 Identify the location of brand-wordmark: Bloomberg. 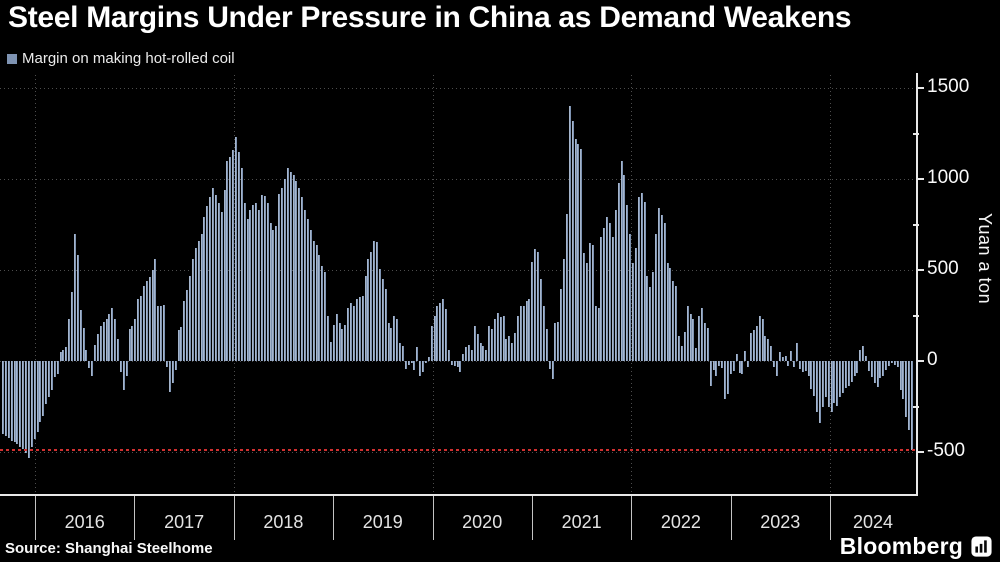
(901, 546).